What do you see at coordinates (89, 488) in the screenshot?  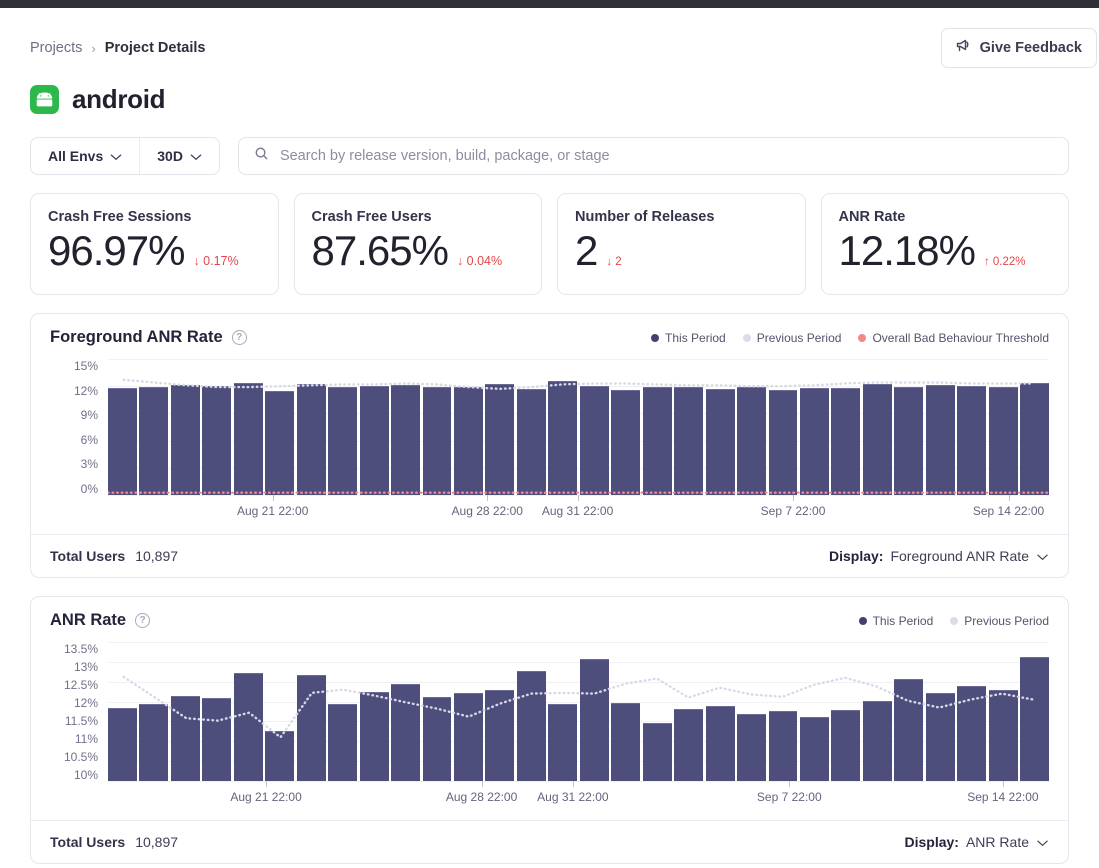 I see `y-axis-tick: 0%` at bounding box center [89, 488].